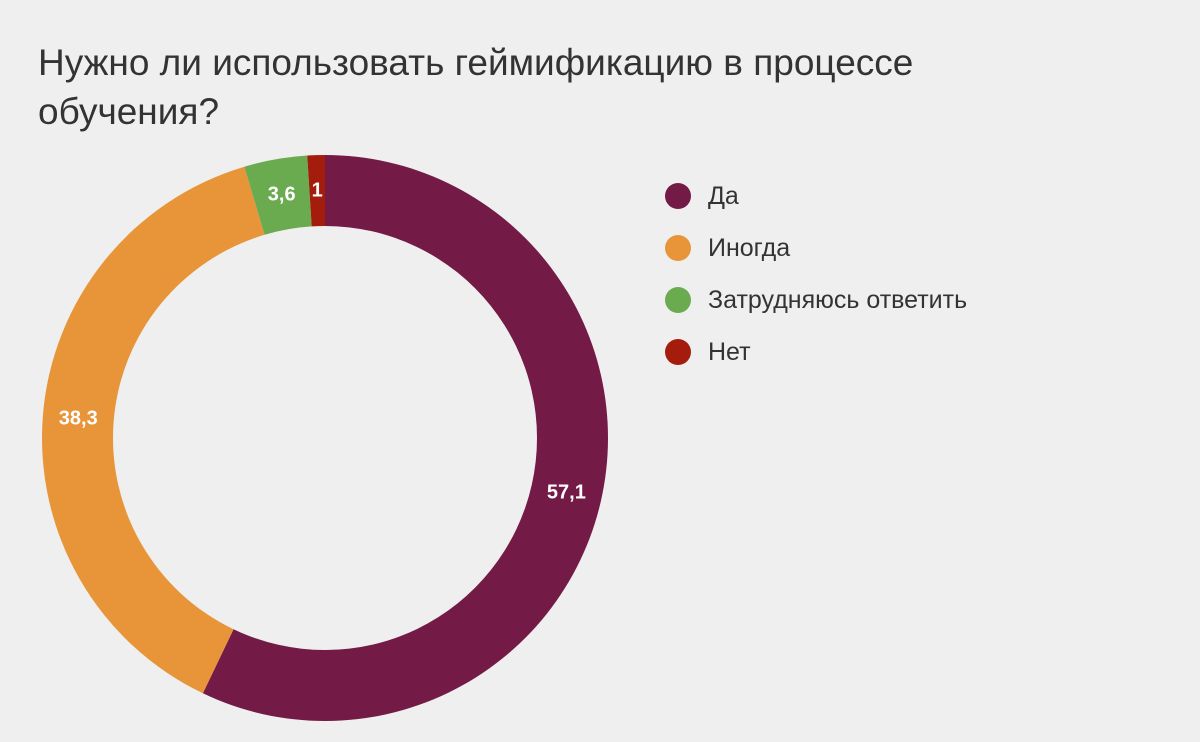 The width and height of the screenshot is (1200, 742). Describe the element at coordinates (838, 299) in the screenshot. I see `legend-label-3: Затрудняюсь ответить` at that location.